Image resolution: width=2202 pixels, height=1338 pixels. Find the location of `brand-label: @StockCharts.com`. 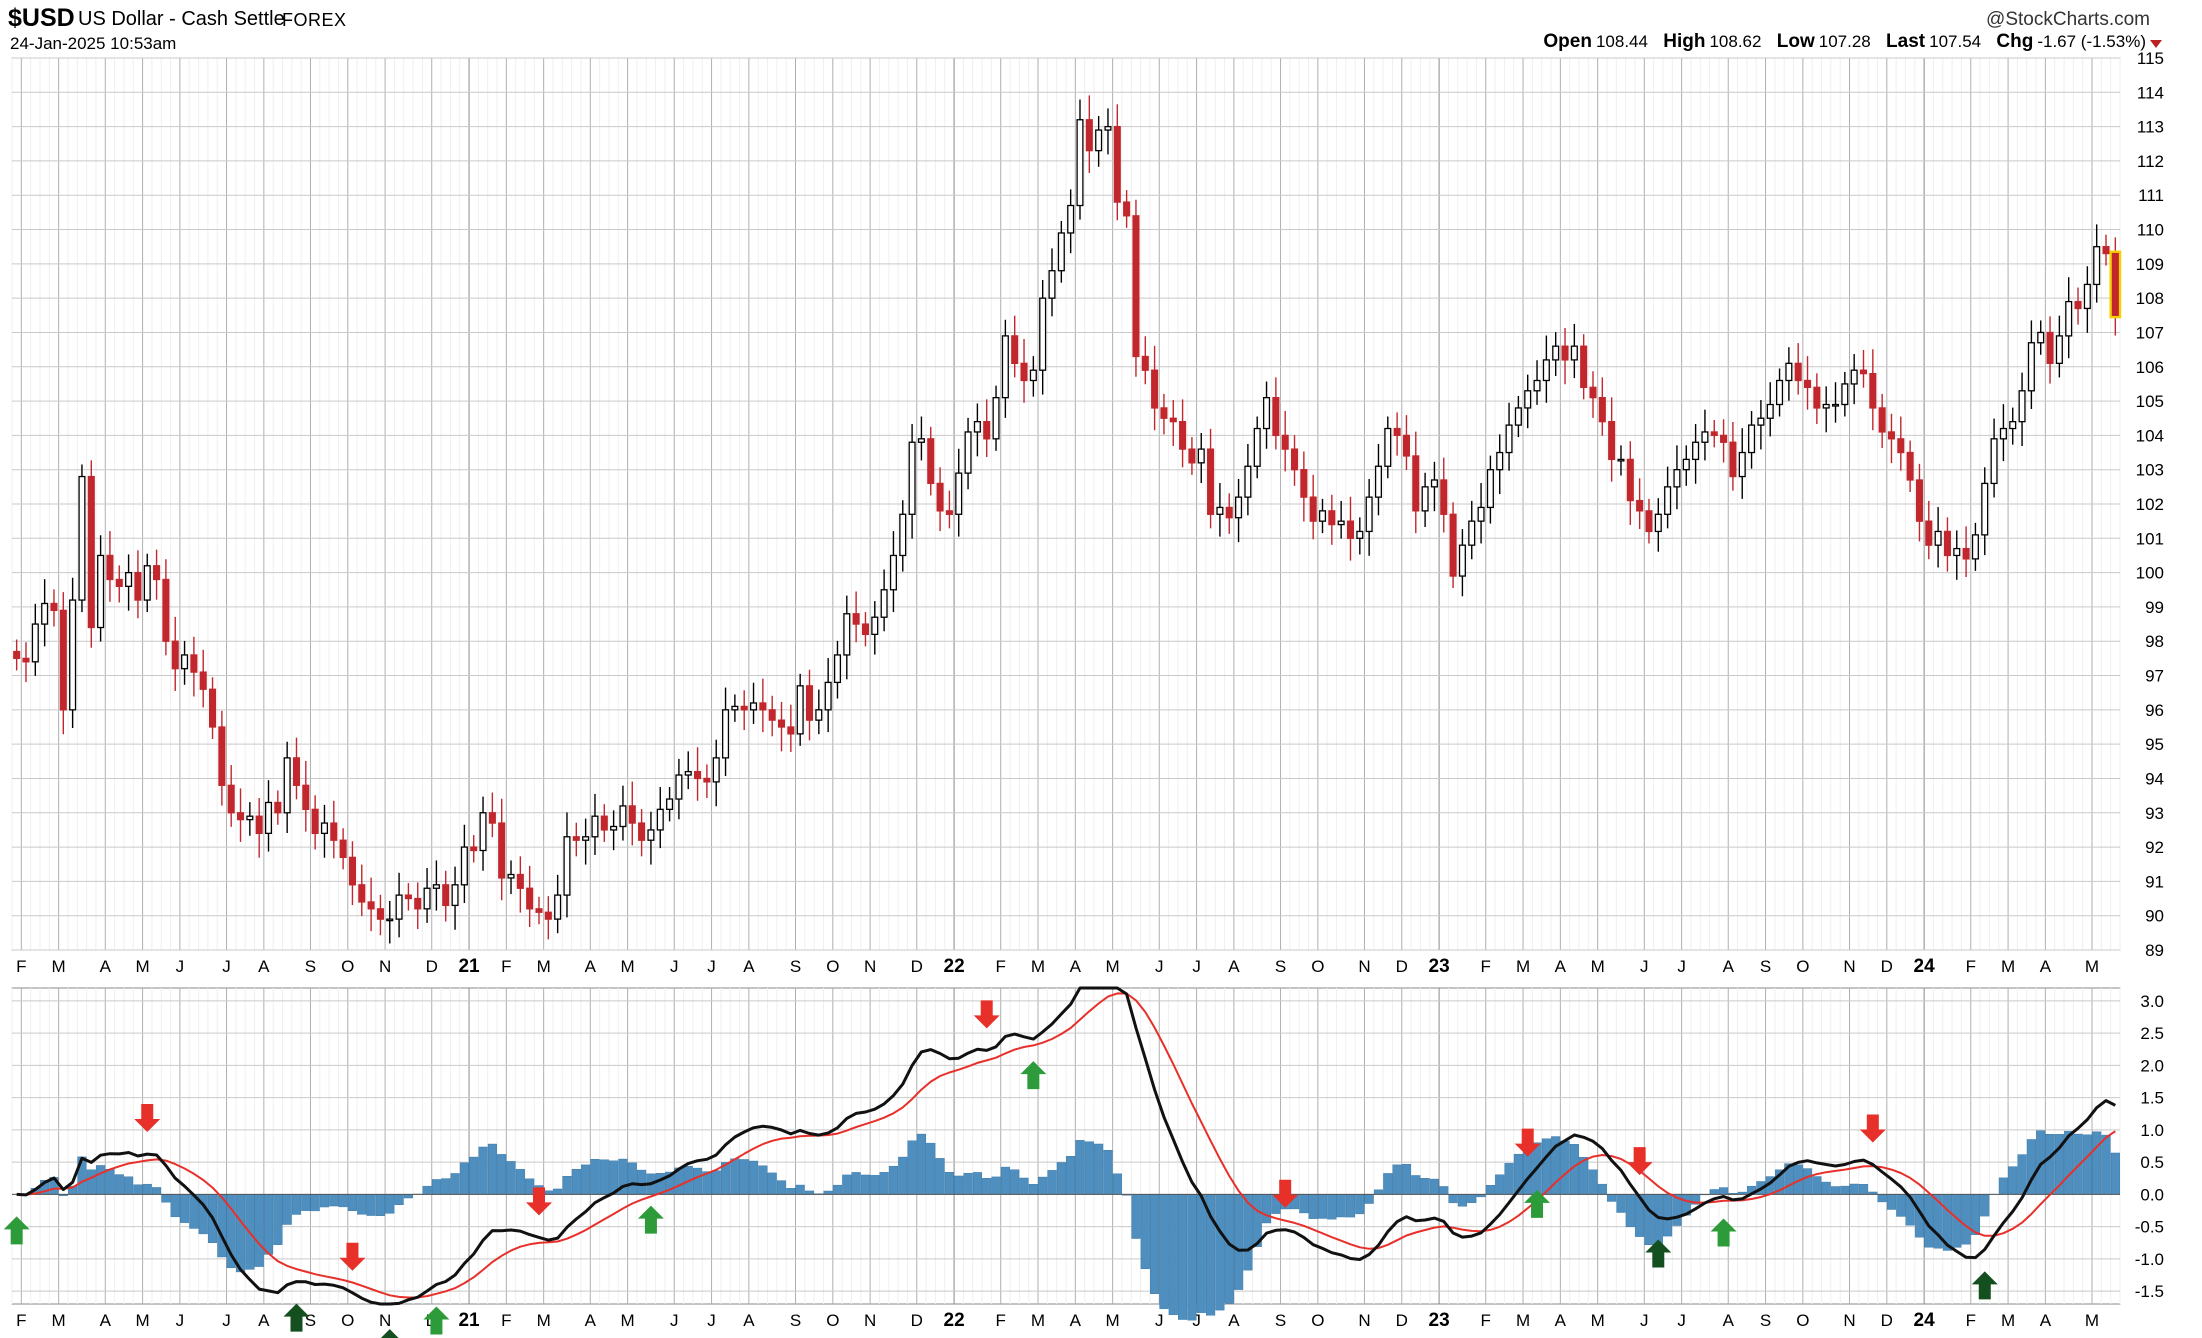

brand-label: @StockCharts.com is located at coordinates (2068, 19).